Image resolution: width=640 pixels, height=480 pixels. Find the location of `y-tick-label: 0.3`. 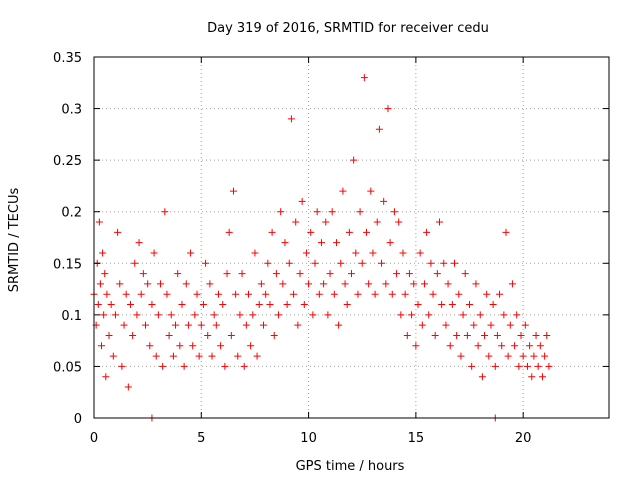

y-tick-label: 0.3 is located at coordinates (71, 110).